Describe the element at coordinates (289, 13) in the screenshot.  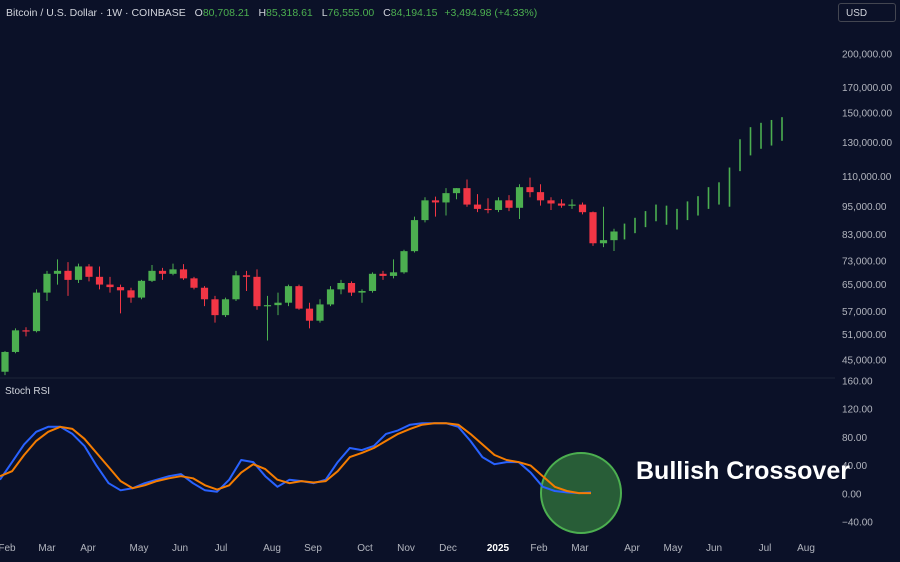
I see `high-value: 85,318.61` at that location.